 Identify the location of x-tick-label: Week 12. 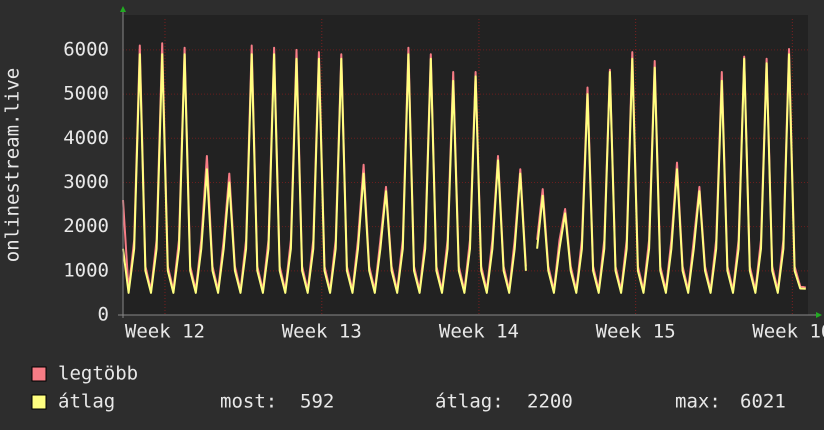
(165, 332).